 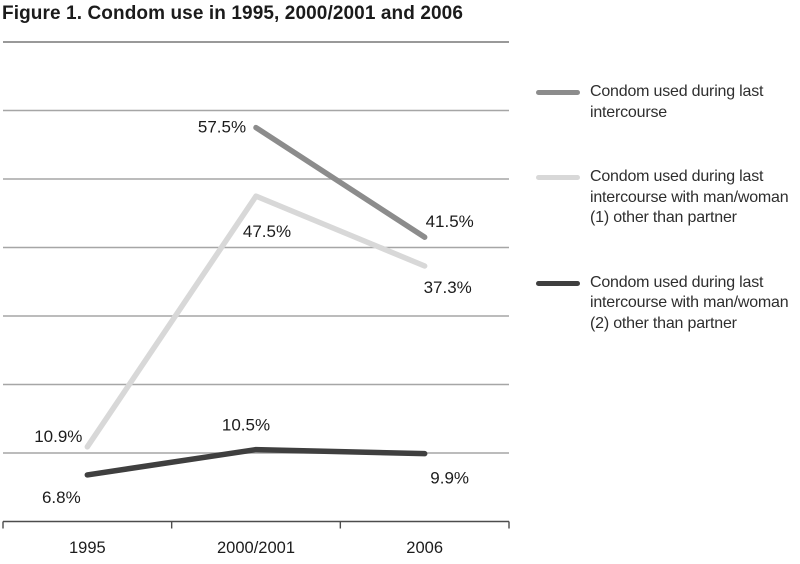 What do you see at coordinates (677, 102) in the screenshot?
I see `legend-label-series-1: Condom used during last intercourse` at bounding box center [677, 102].